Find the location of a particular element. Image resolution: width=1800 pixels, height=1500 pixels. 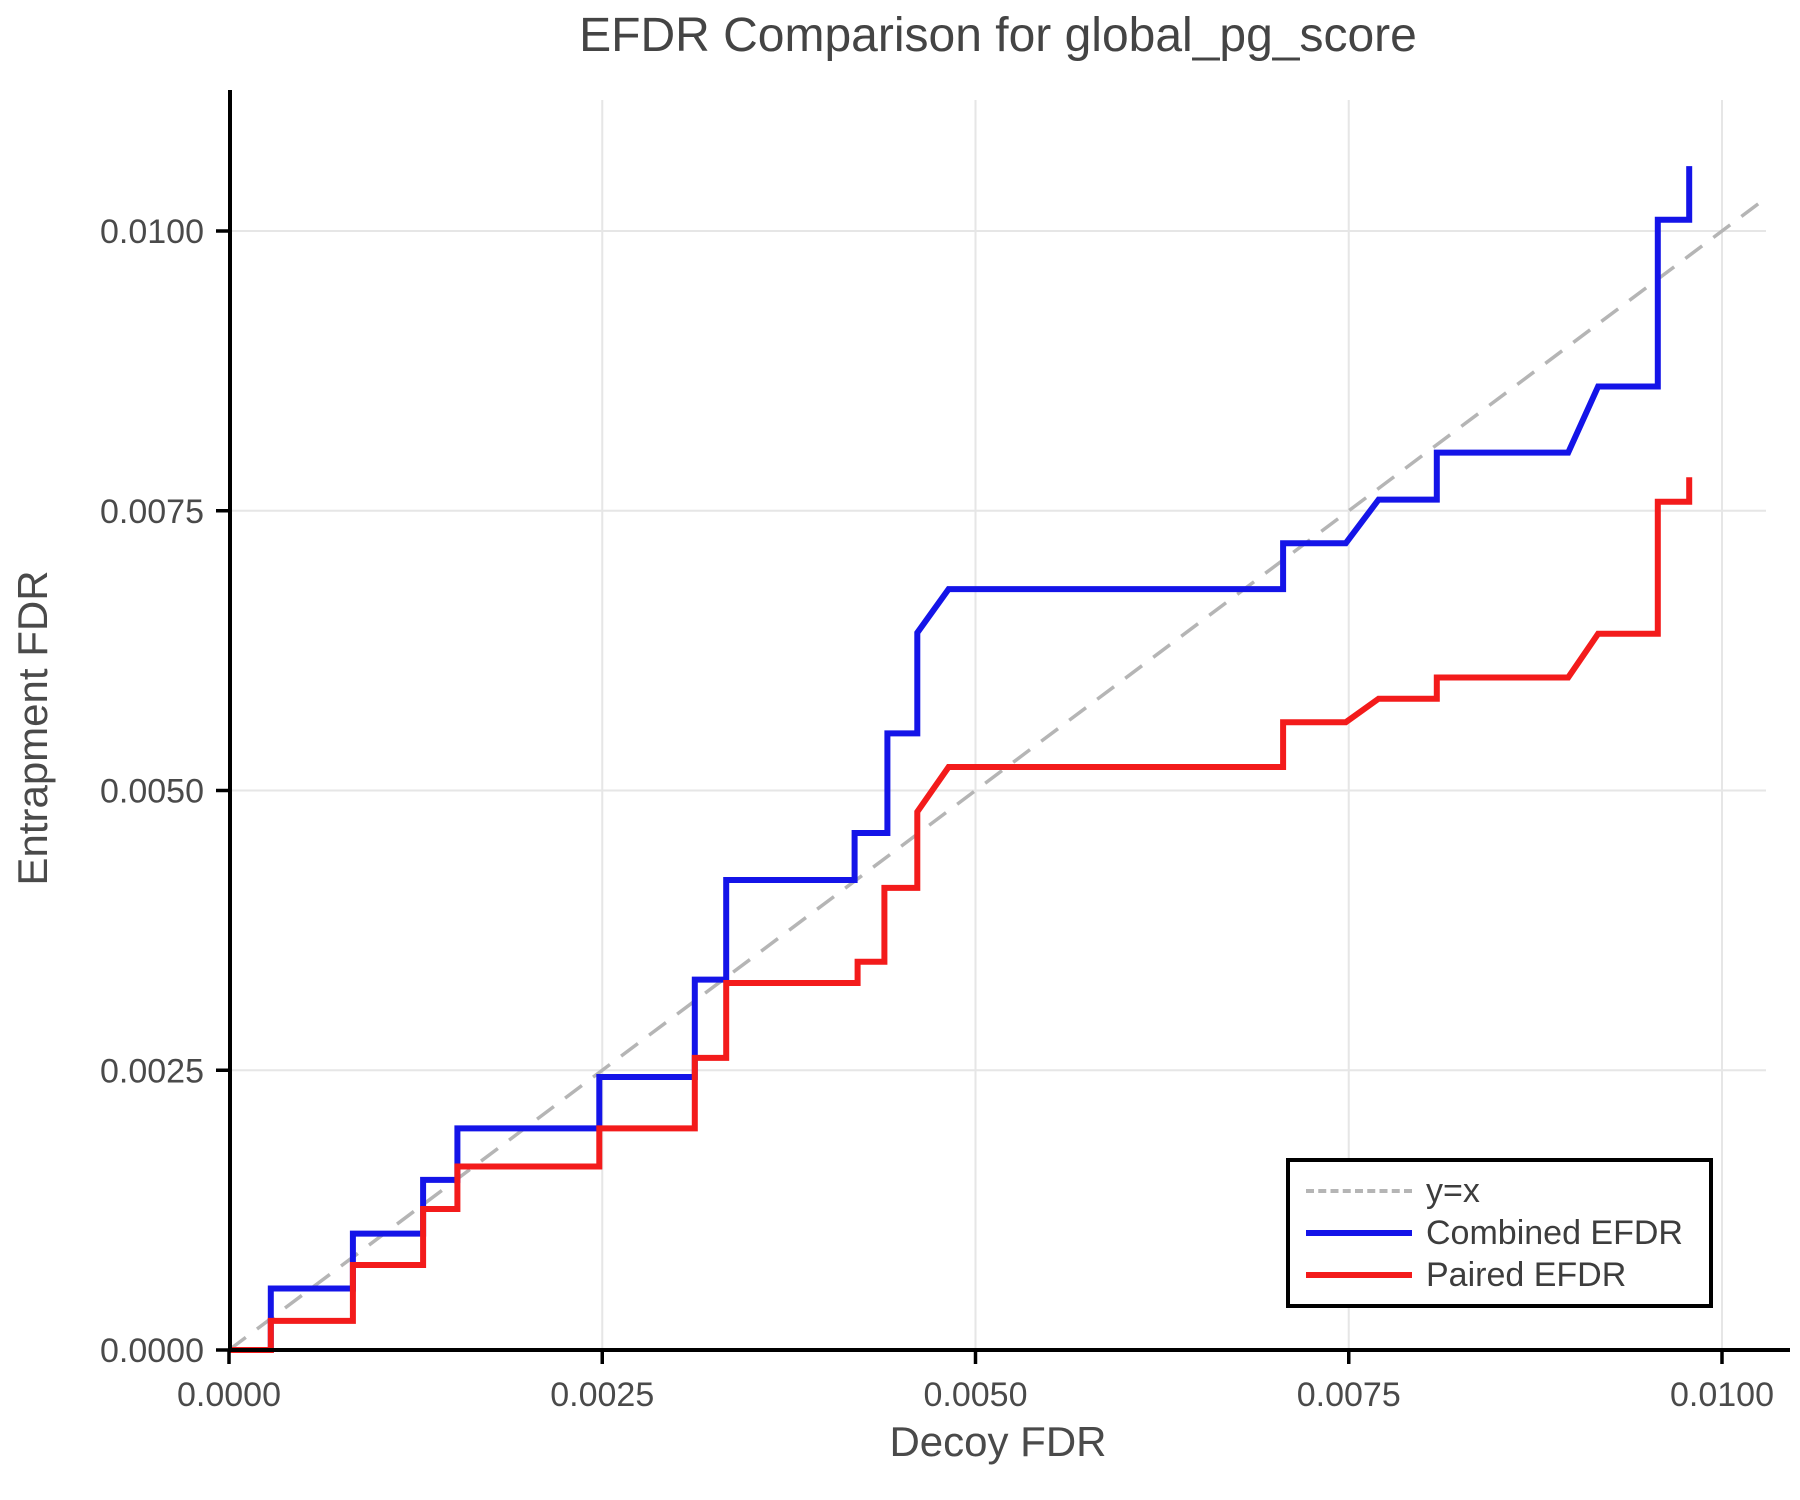

legend-label: Combined EFDR is located at coordinates (1554, 1233).